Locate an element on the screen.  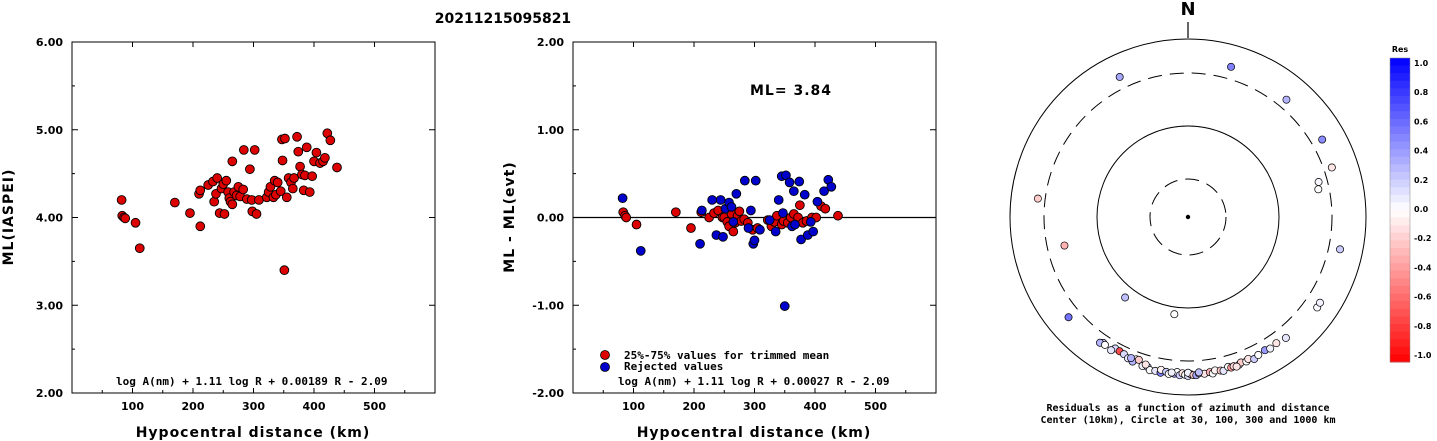
colorbar-frame is located at coordinates (1400, 210).